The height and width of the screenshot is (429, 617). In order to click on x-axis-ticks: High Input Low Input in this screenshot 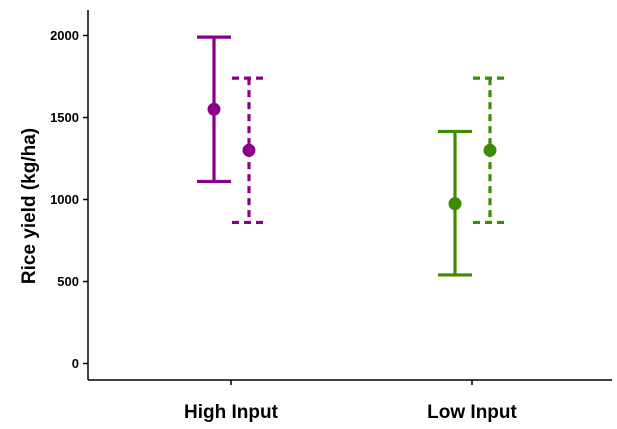, I will do `click(351, 401)`.